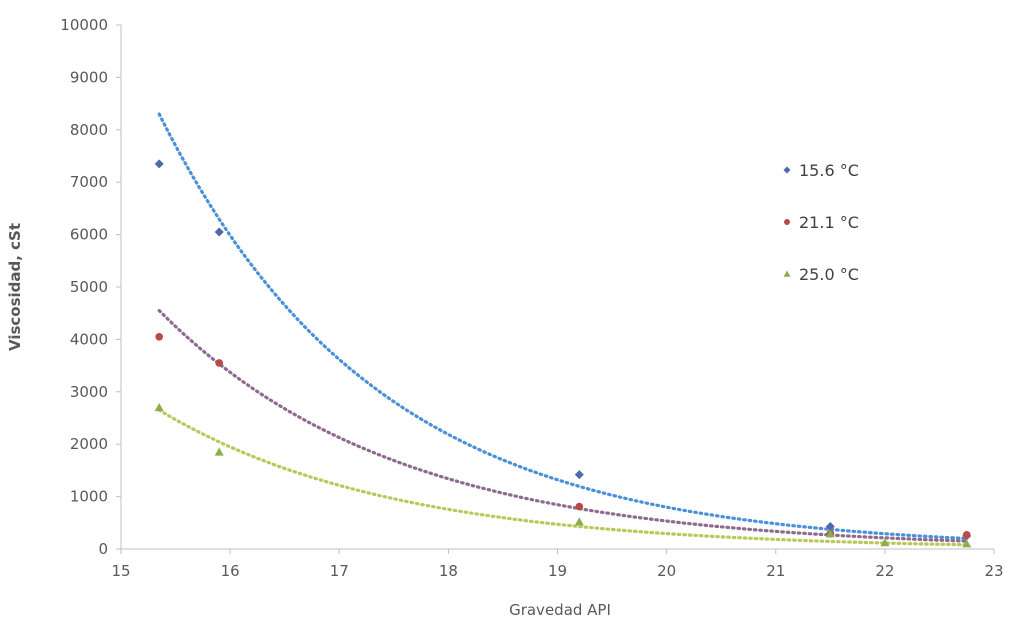  I want to click on x-tick-label: 19, so click(557, 571).